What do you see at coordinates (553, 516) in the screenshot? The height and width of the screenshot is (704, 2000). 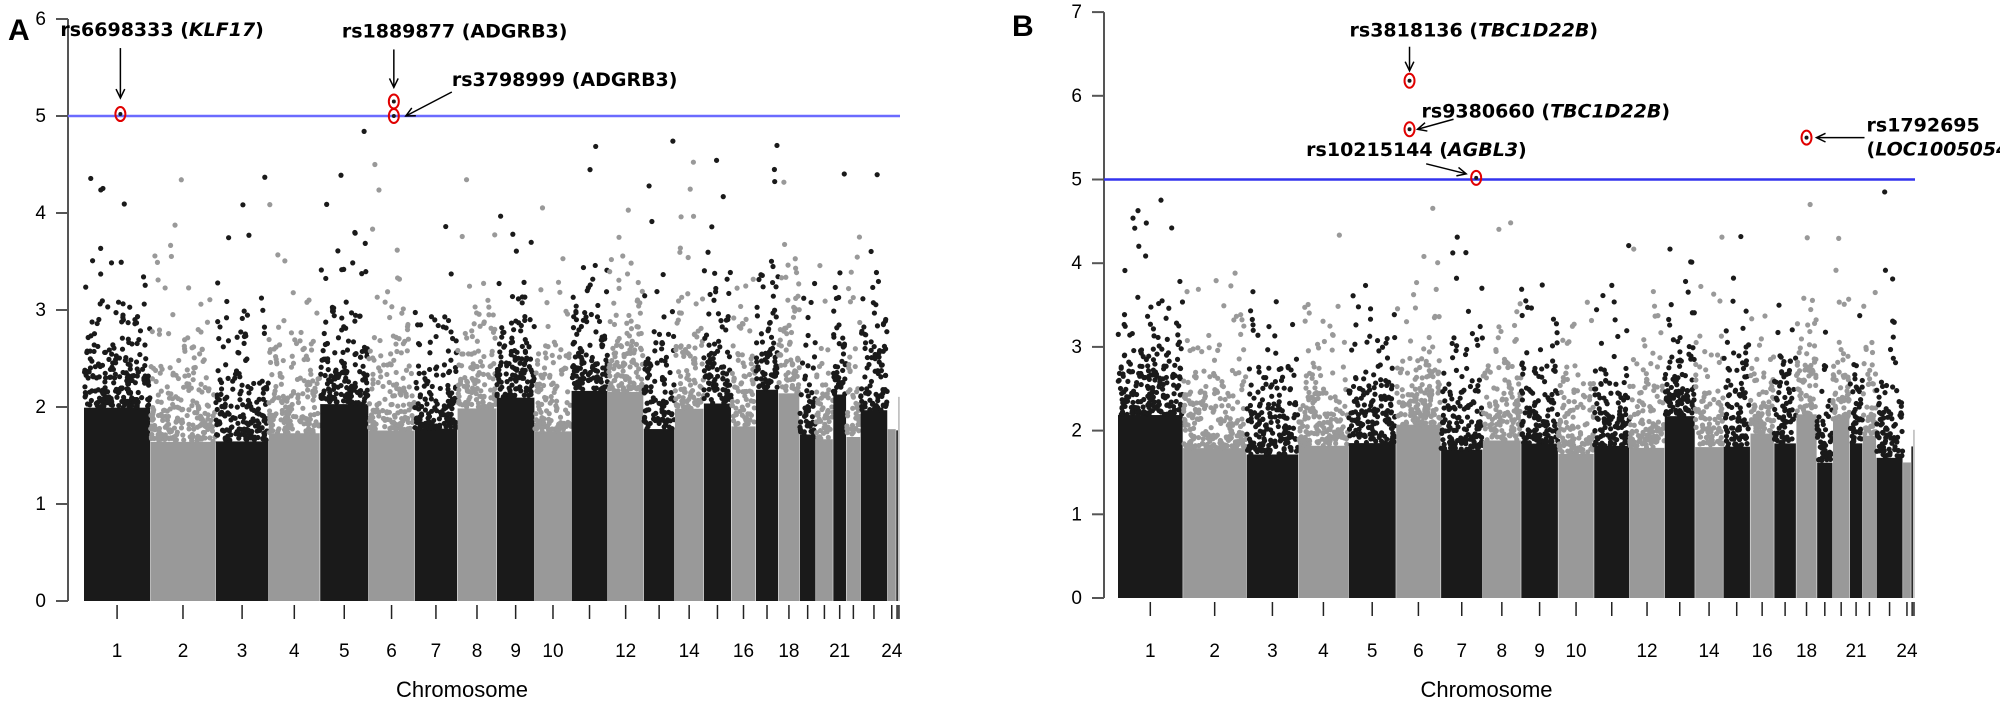 I see `chromosome-10-bulk` at bounding box center [553, 516].